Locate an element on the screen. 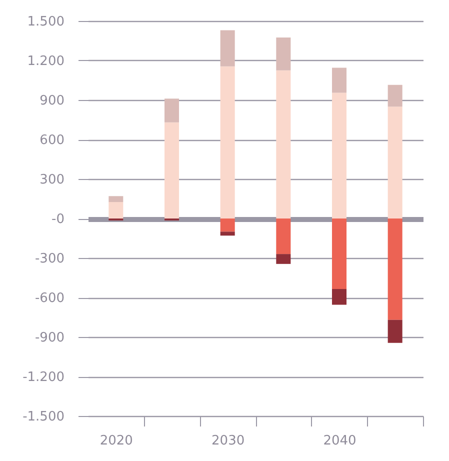 This screenshot has height=461, width=449. x-tick-label: 2020 is located at coordinates (116, 441).